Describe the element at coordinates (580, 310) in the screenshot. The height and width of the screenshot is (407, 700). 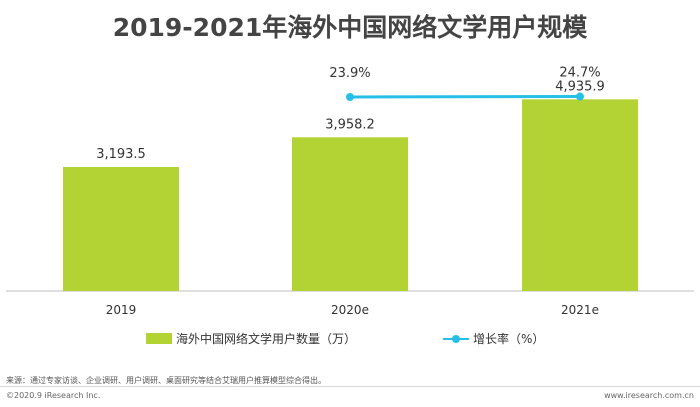
I see `x-tick-2021e: 2021e` at that location.